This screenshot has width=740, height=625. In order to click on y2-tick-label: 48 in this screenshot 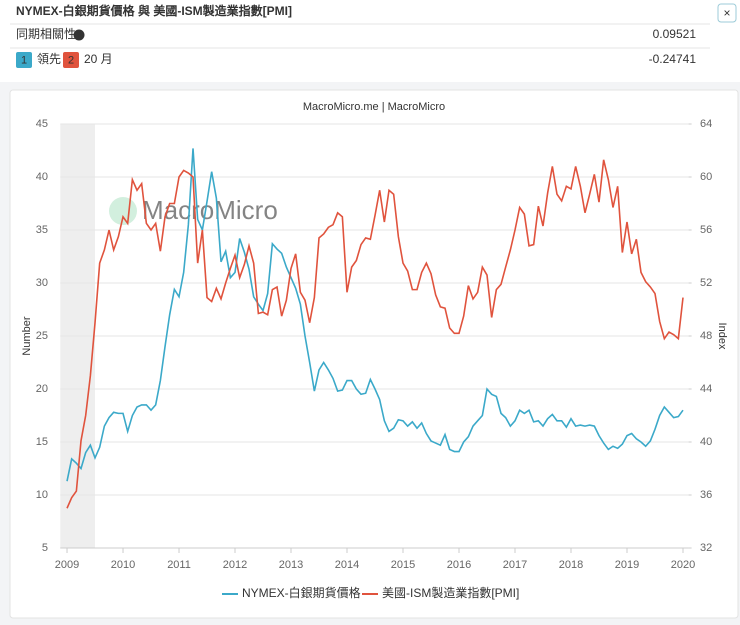, I will do `click(706, 336)`.